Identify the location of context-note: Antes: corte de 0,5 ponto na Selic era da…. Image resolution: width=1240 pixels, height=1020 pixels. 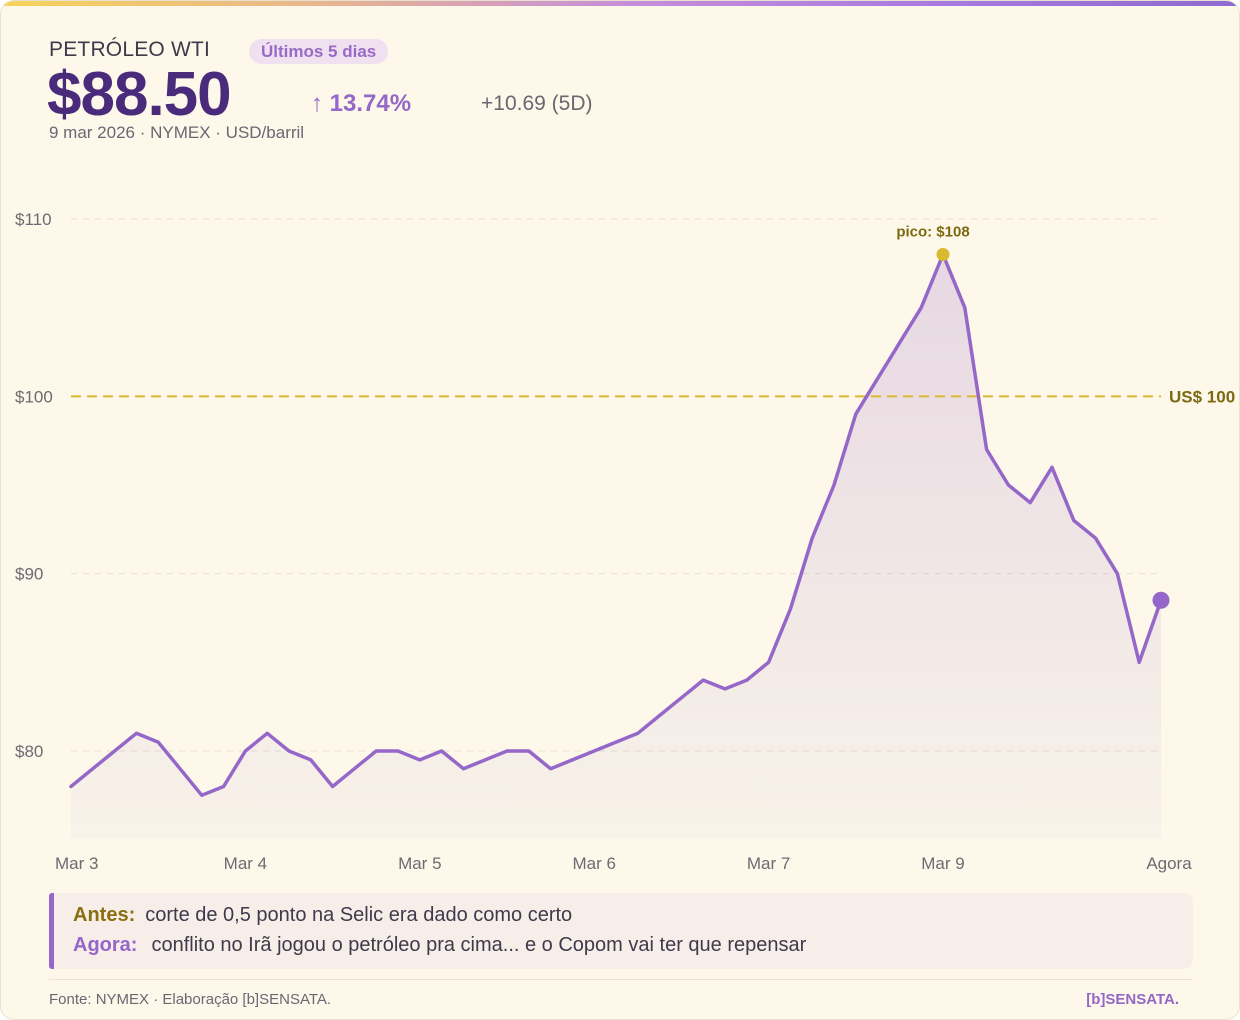
(621, 931).